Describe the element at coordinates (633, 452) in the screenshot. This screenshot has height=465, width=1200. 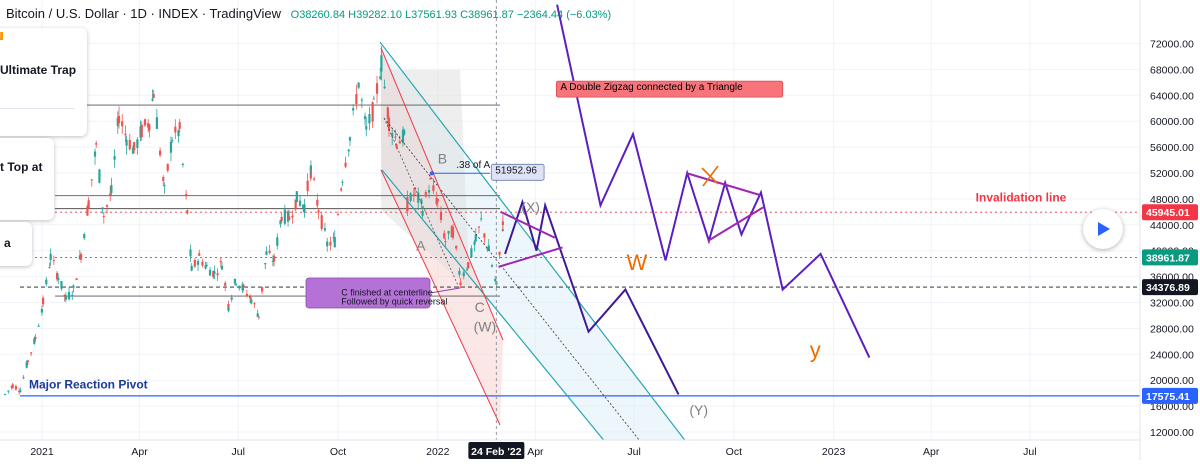
I see `time-tick-label: Jul` at that location.